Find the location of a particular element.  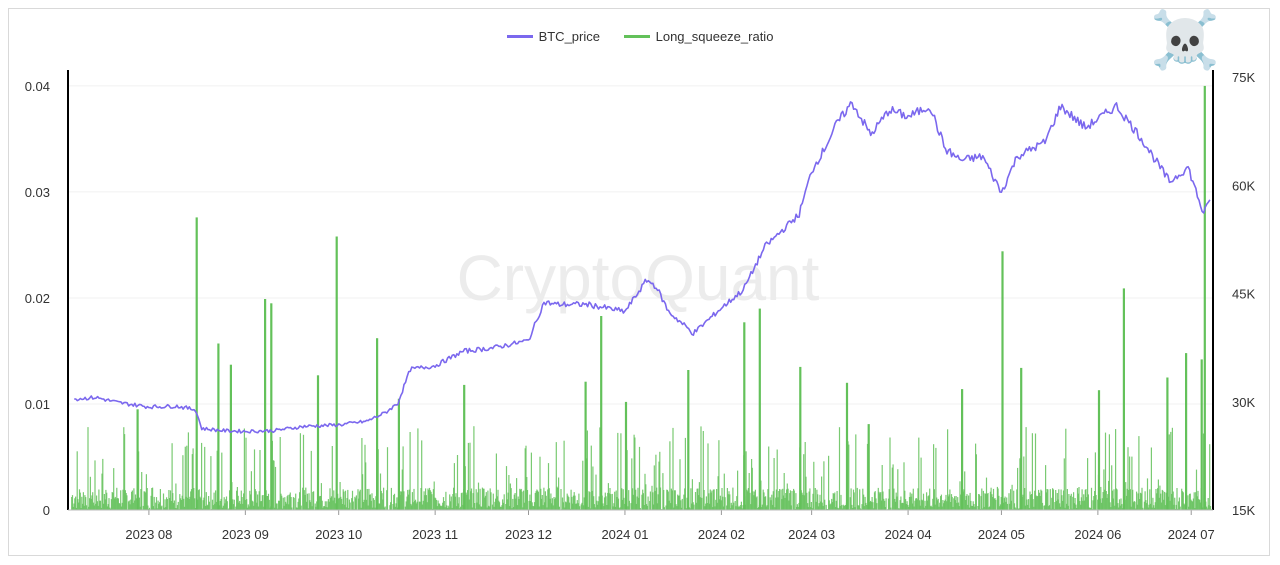

x-tick-label: 2024 06 is located at coordinates (1097, 534).